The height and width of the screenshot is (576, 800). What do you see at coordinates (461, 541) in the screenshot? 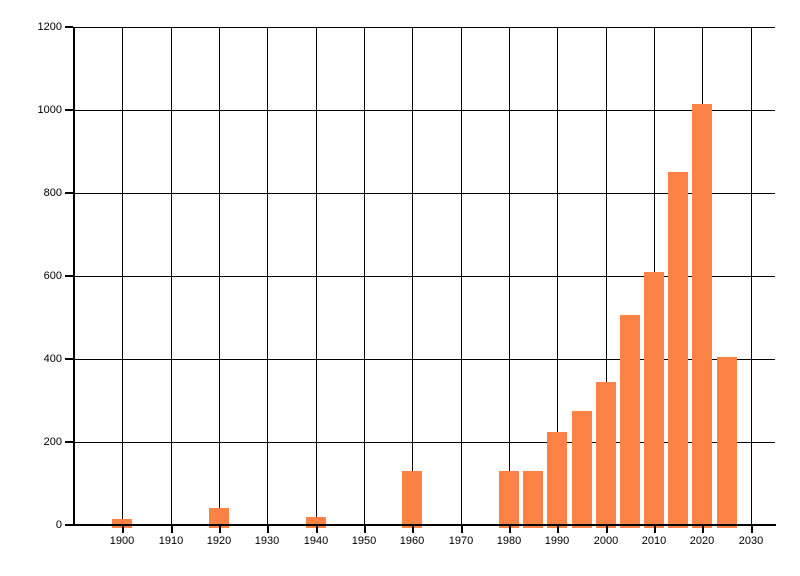
I see `x-tick-label: 1970` at bounding box center [461, 541].